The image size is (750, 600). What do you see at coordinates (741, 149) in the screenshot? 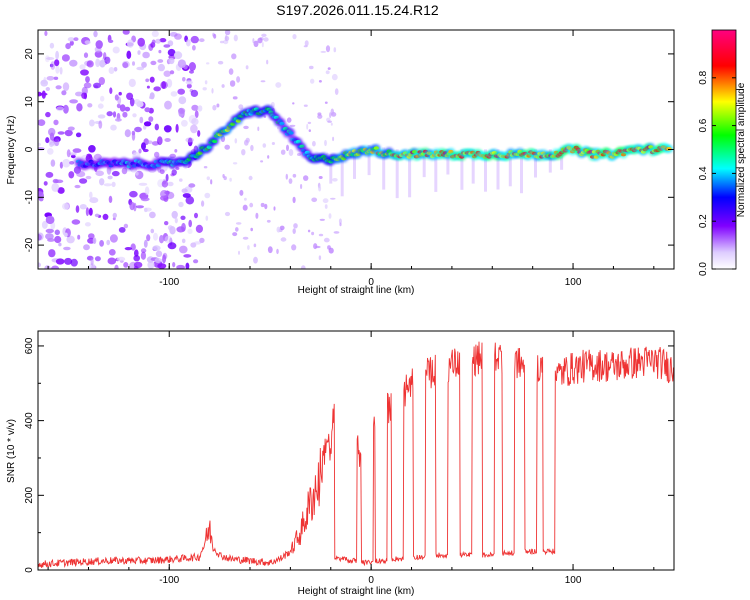
I see `colorbar-label: Normalized spectral amplitude` at bounding box center [741, 149].